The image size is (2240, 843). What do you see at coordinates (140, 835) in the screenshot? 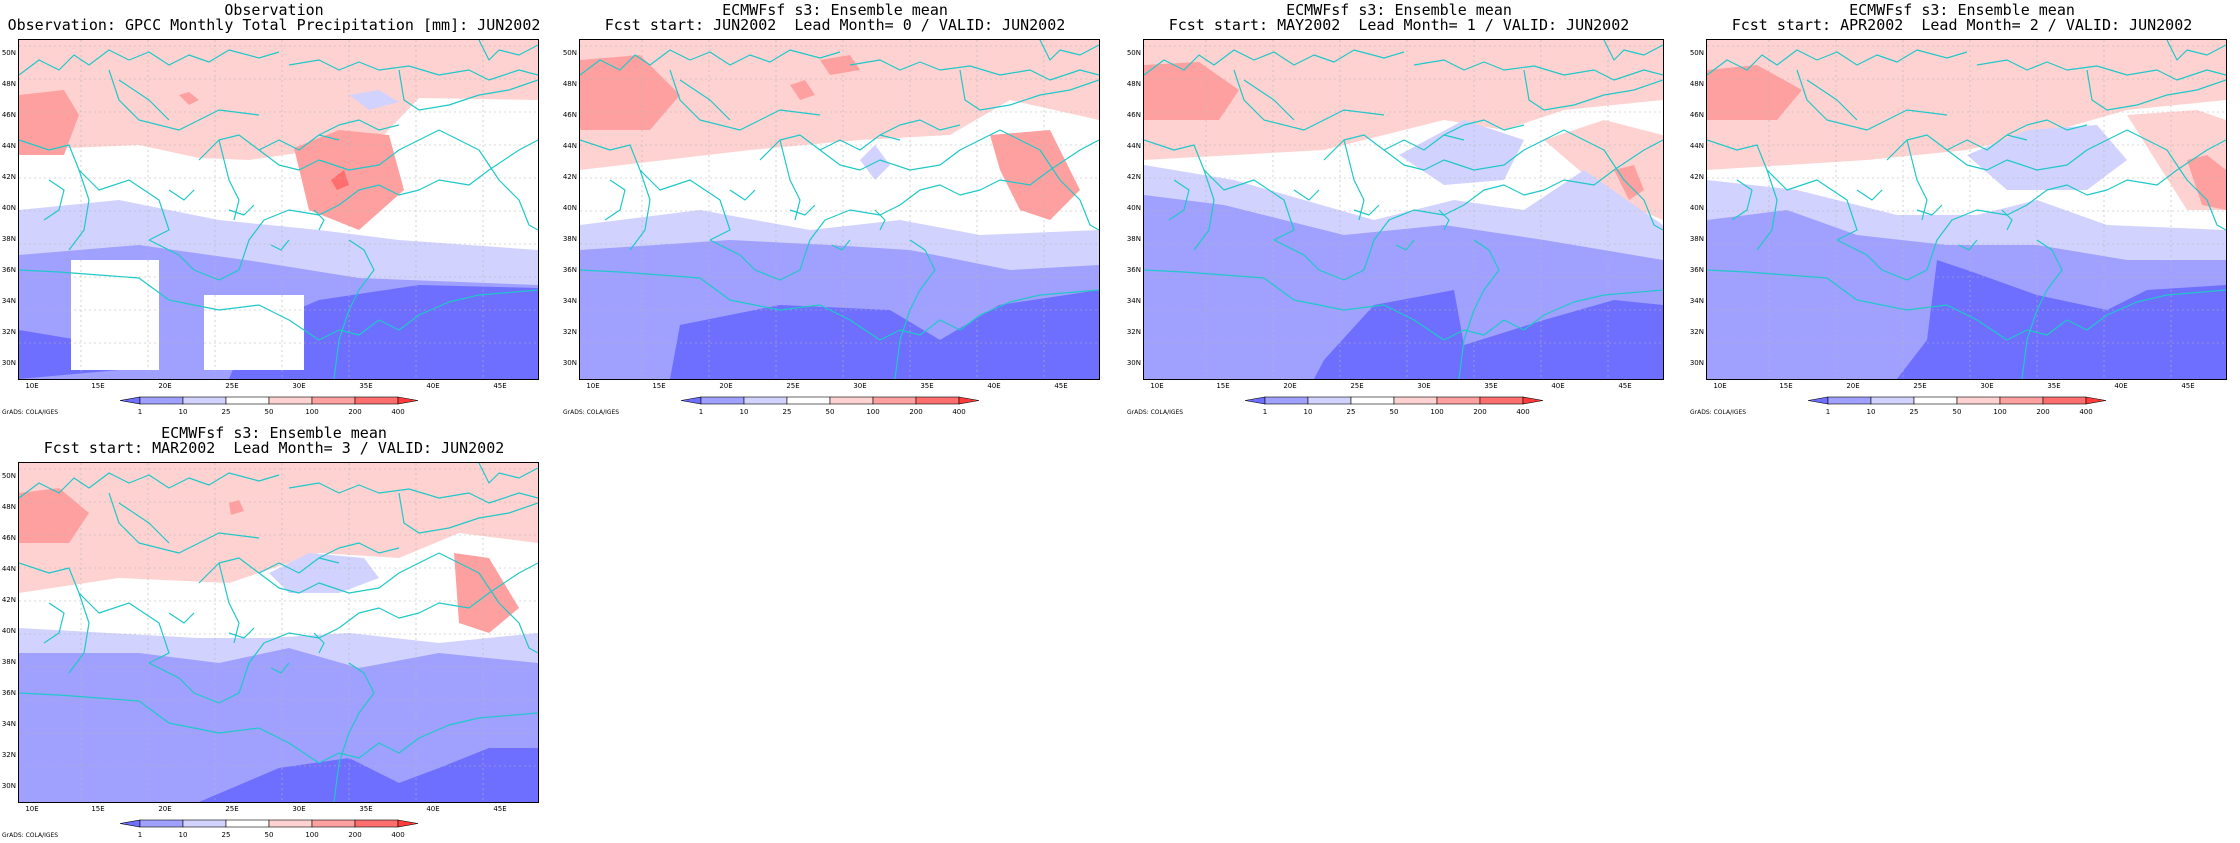
I see `colorbar-label: 1` at bounding box center [140, 835].